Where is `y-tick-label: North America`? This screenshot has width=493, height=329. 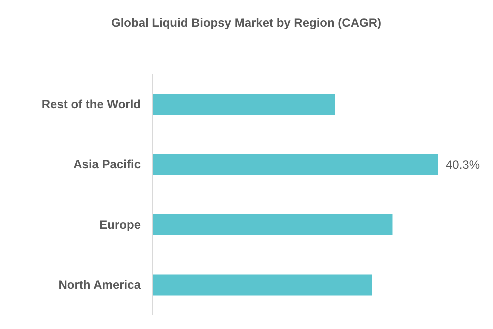 y-tick-label: North America is located at coordinates (100, 285).